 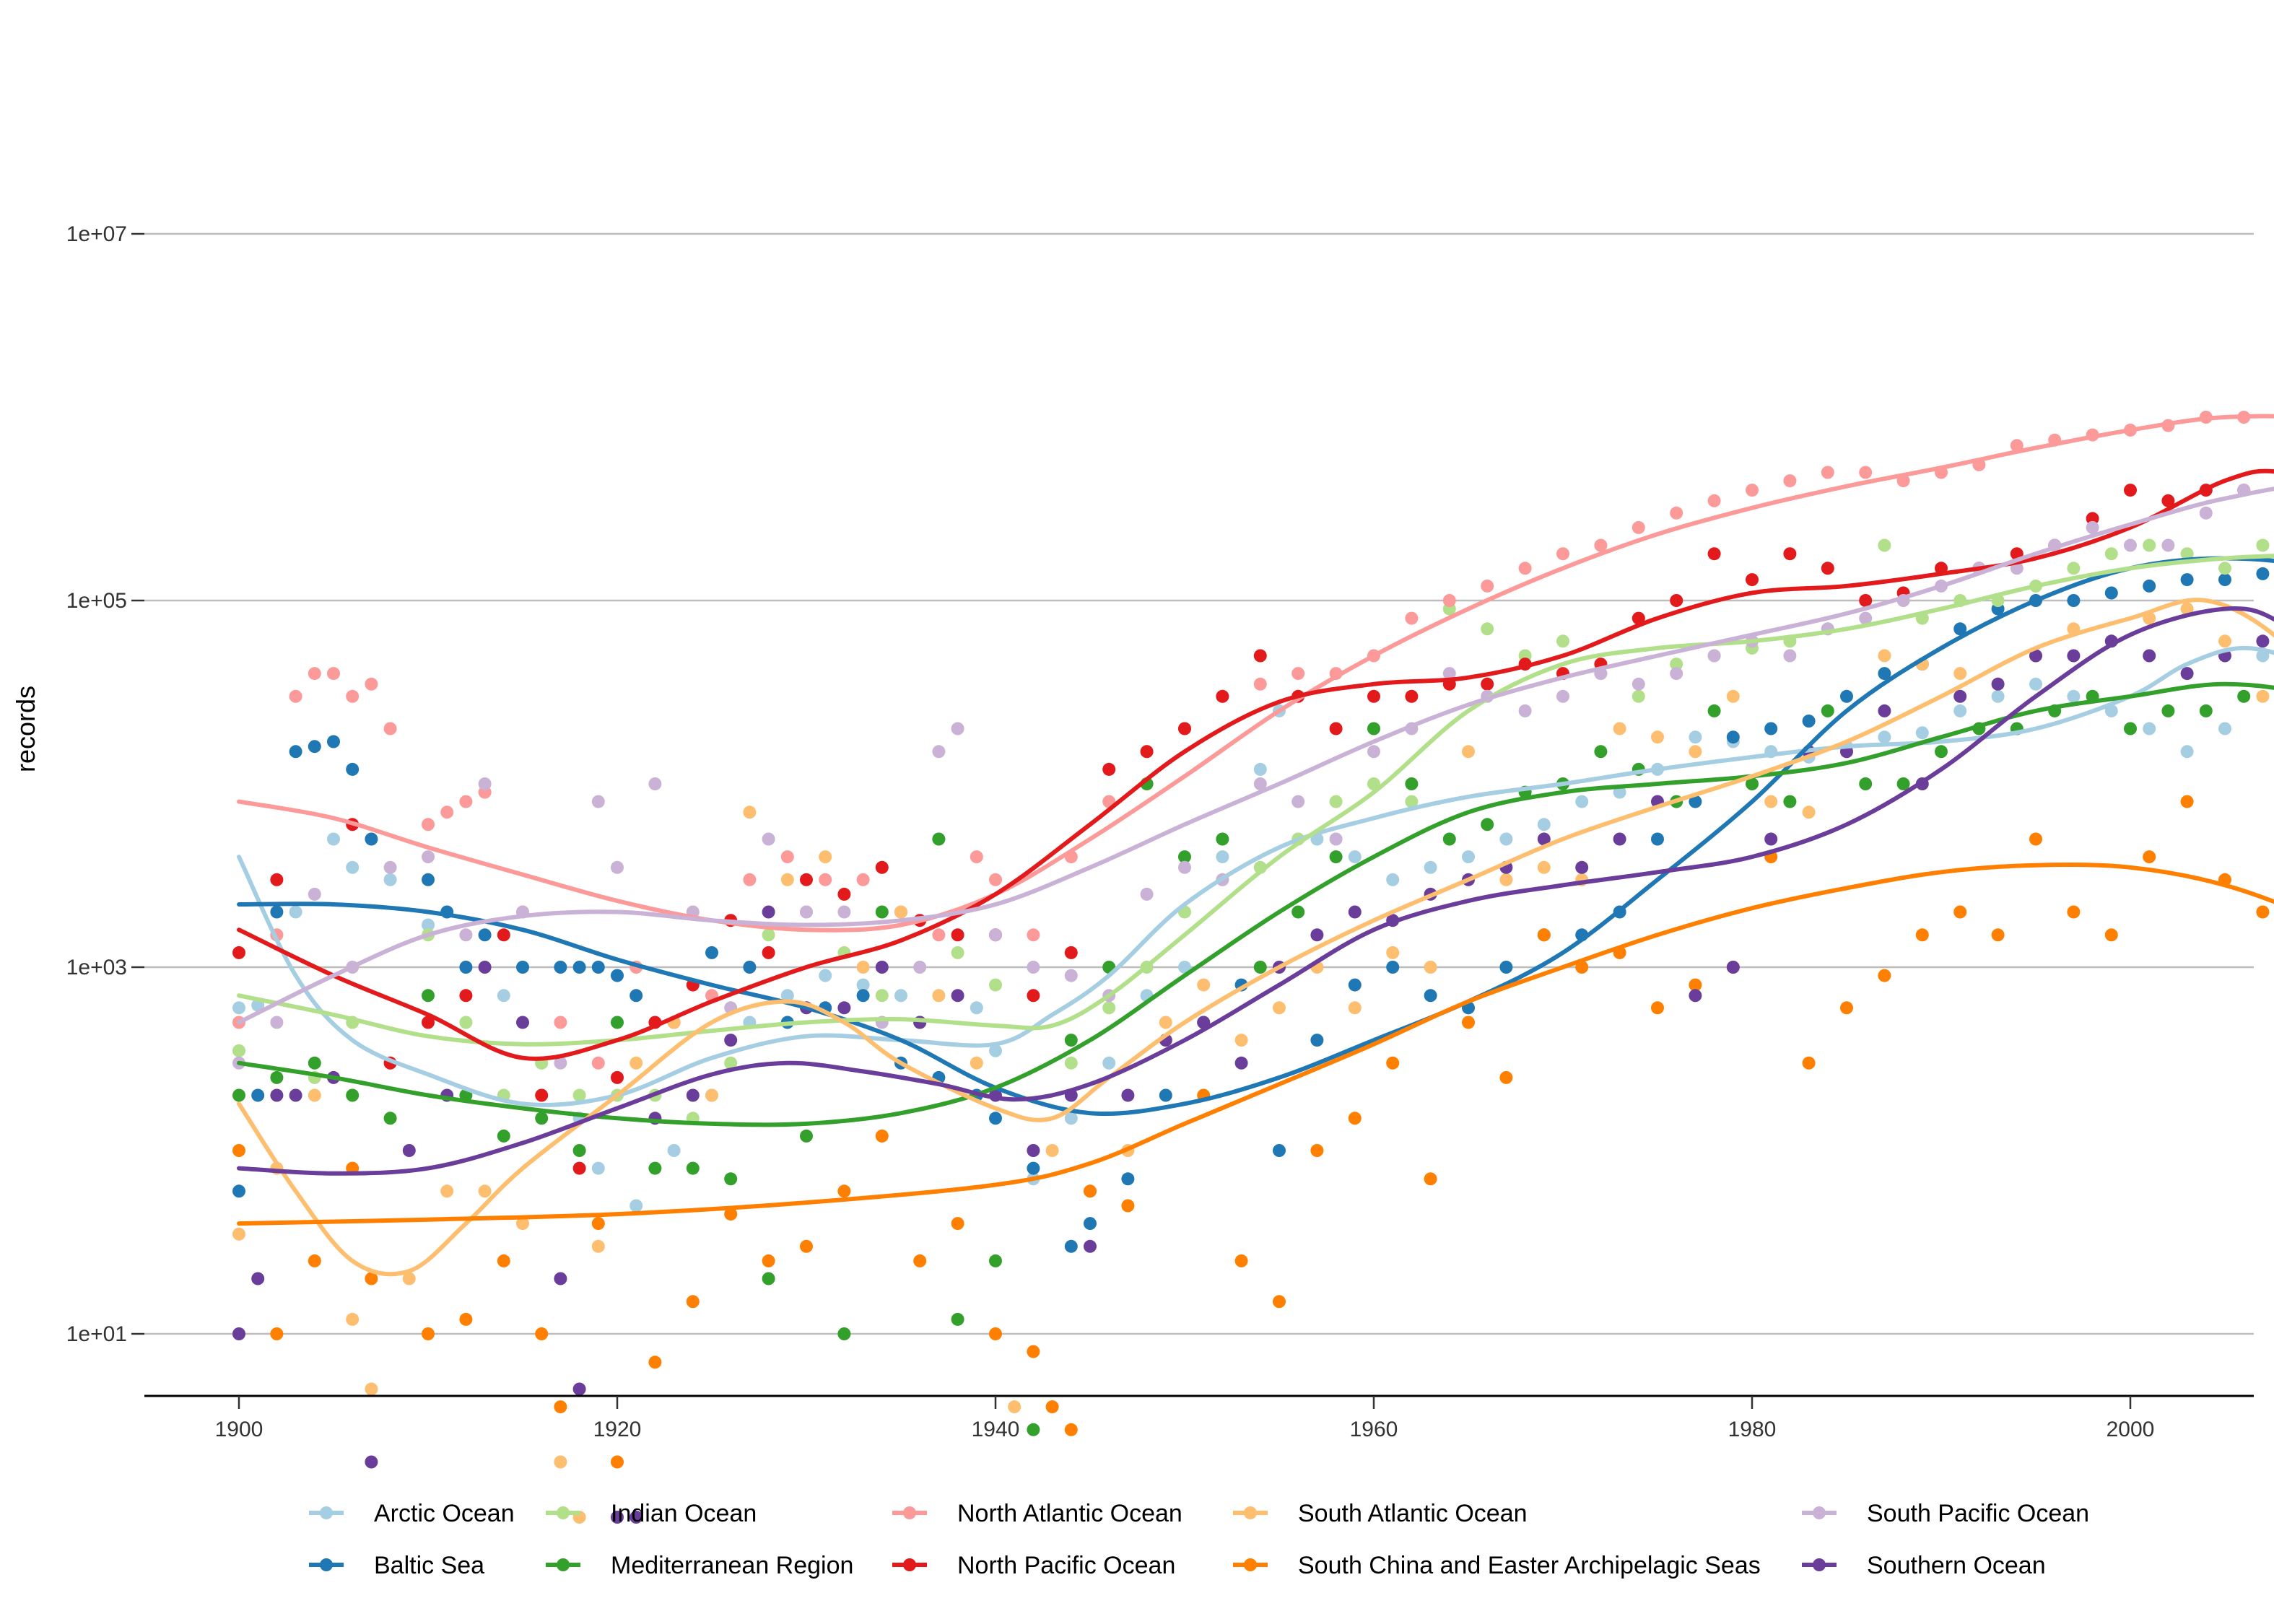 I want to click on legend-item-mediterranean-region: Mediterranean Region, so click(x=700, y=1565).